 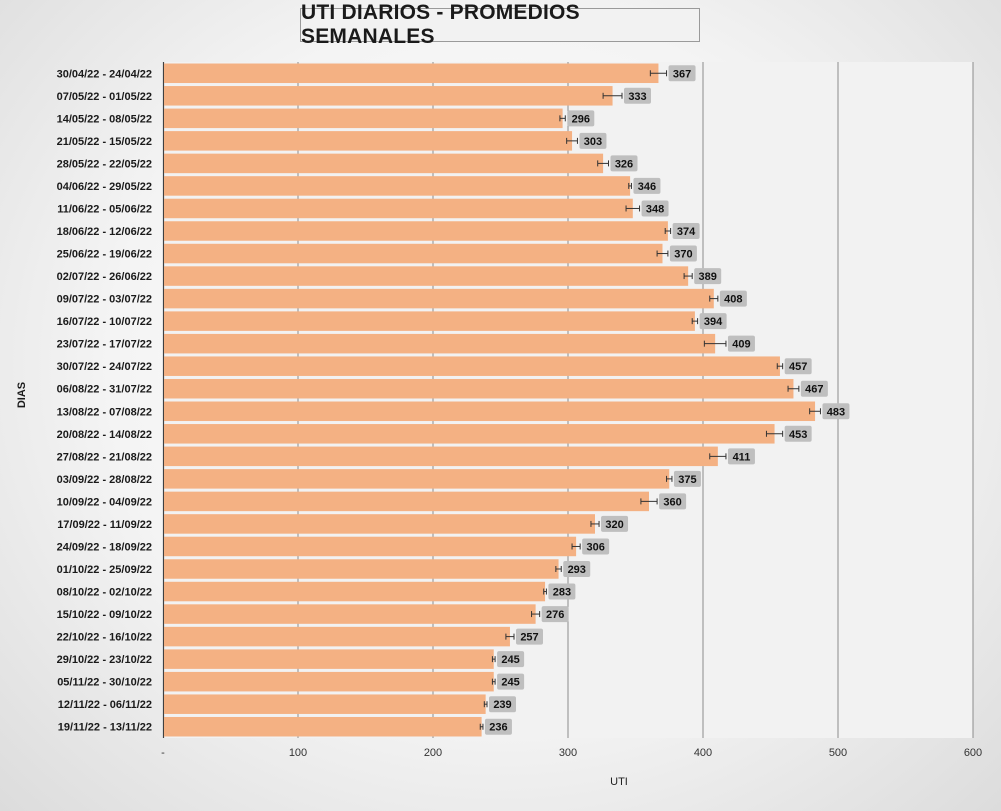 I want to click on category-label: 15/10/22 - 09/10/22, so click(x=104, y=615).